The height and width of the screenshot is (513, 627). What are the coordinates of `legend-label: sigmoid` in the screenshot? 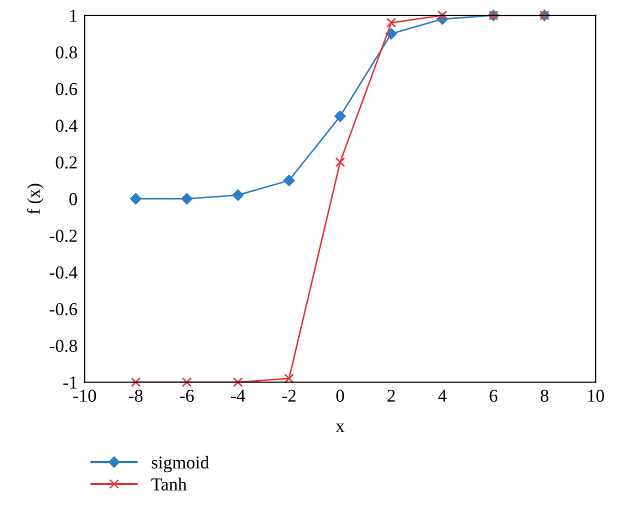 It's located at (181, 464).